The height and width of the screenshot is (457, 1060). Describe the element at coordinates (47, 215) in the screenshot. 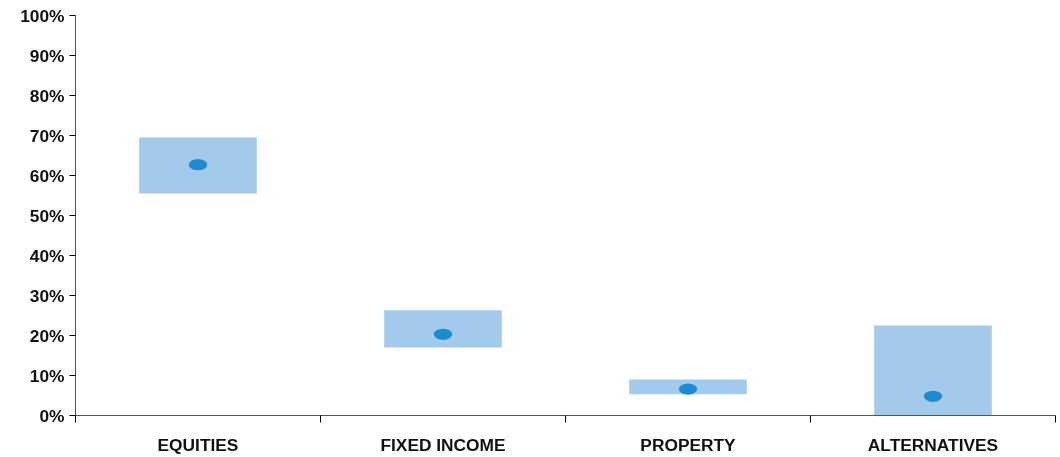

I see `y-tick-label: 50%` at that location.